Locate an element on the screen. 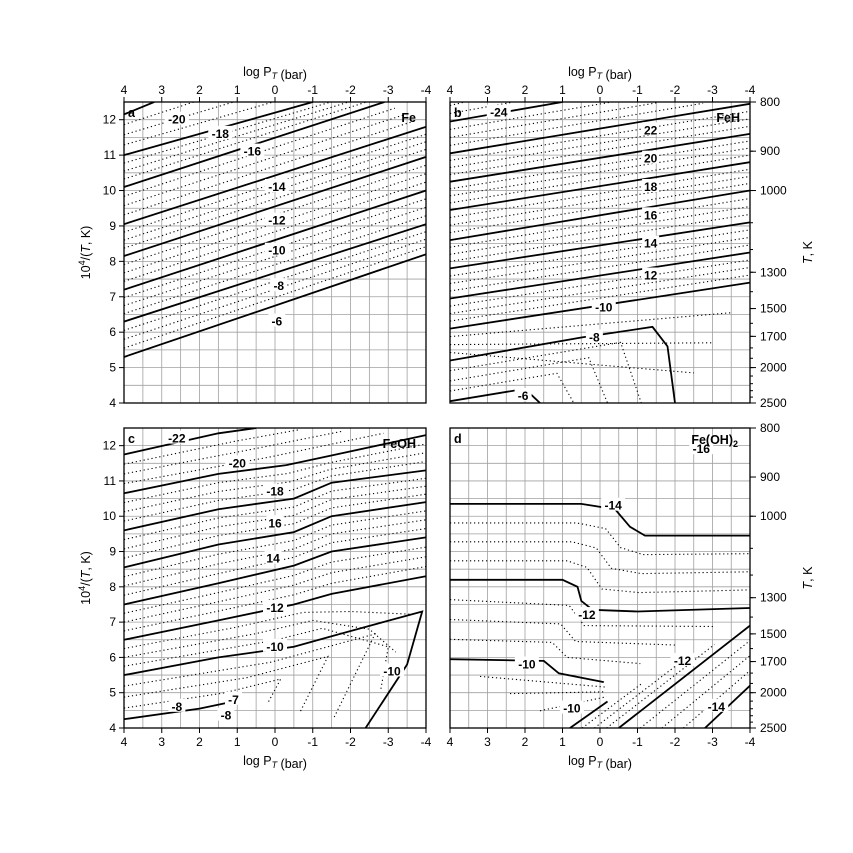 This screenshot has width=853, height=853. contour-label: -24 is located at coordinates (499, 113).